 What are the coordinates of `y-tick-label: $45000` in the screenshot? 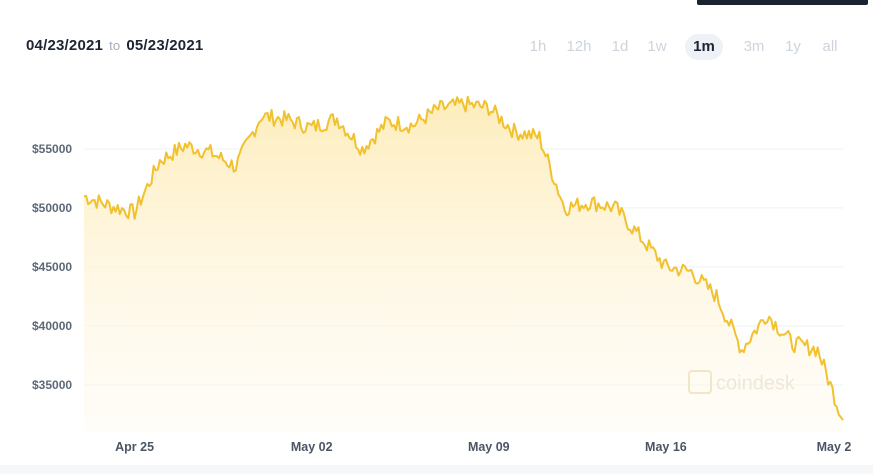 It's located at (52, 267).